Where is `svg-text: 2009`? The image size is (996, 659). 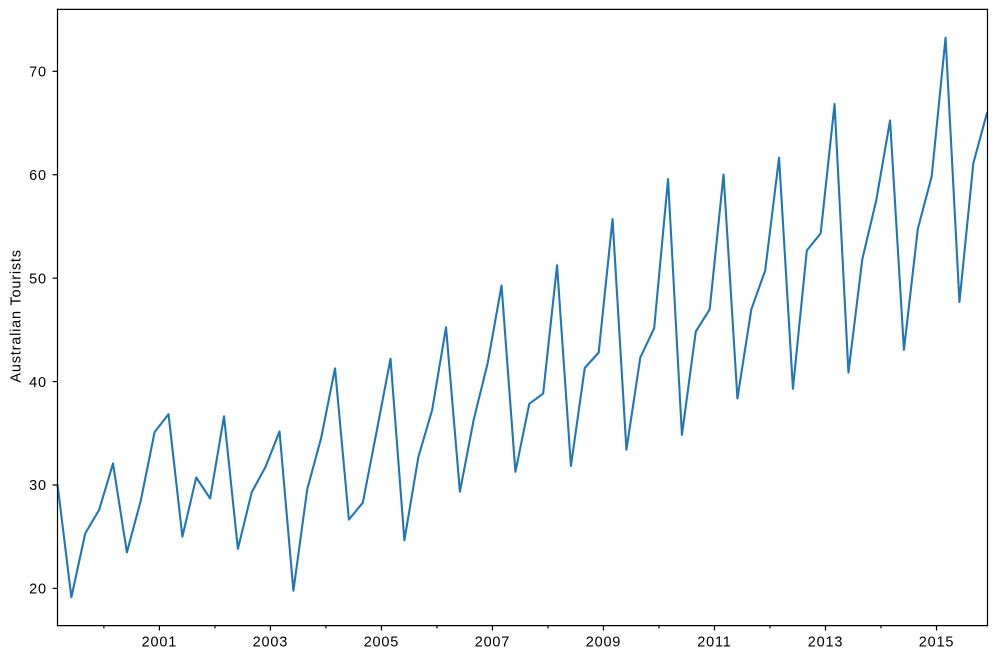
svg-text: 2009 is located at coordinates (603, 643).